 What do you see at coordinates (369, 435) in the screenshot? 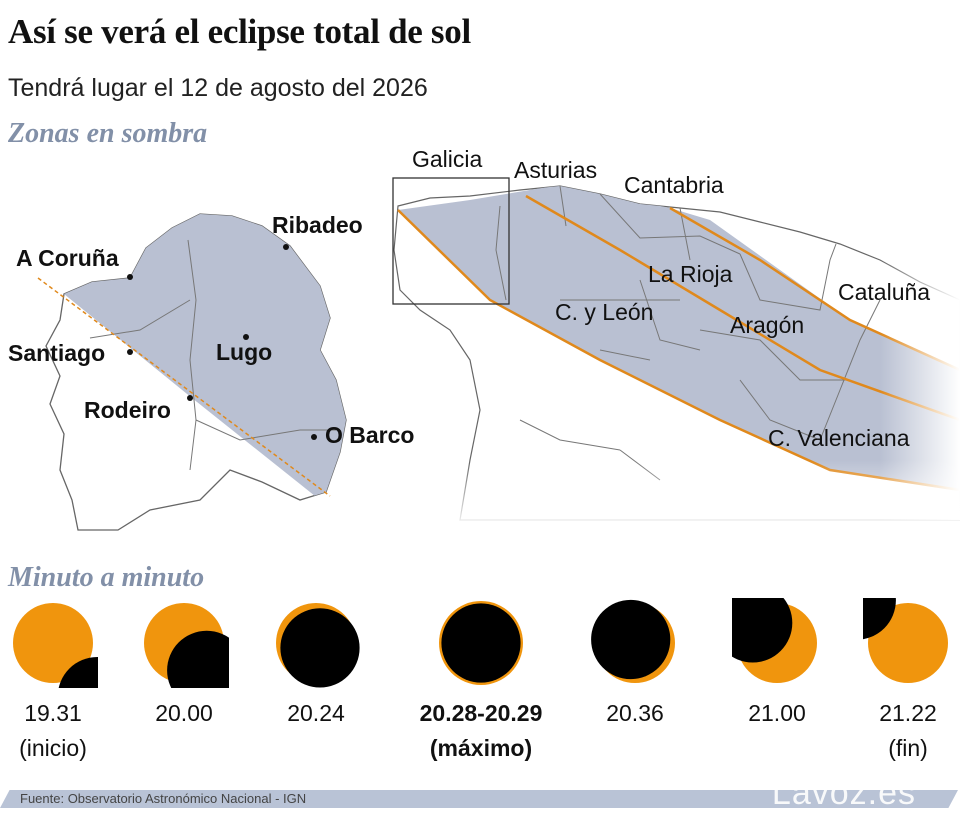
I see `place-label-o-barco: O Barco` at bounding box center [369, 435].